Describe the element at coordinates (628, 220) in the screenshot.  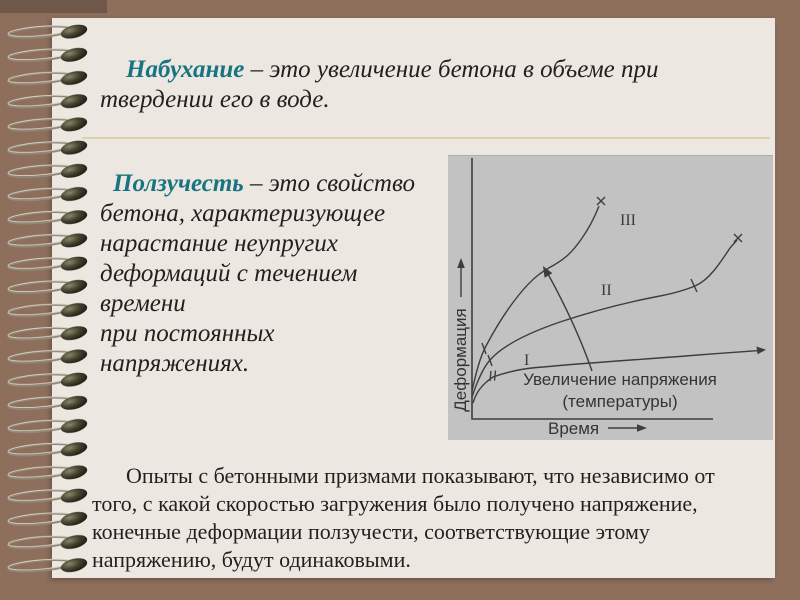
I see `curve-label-iii: III` at that location.